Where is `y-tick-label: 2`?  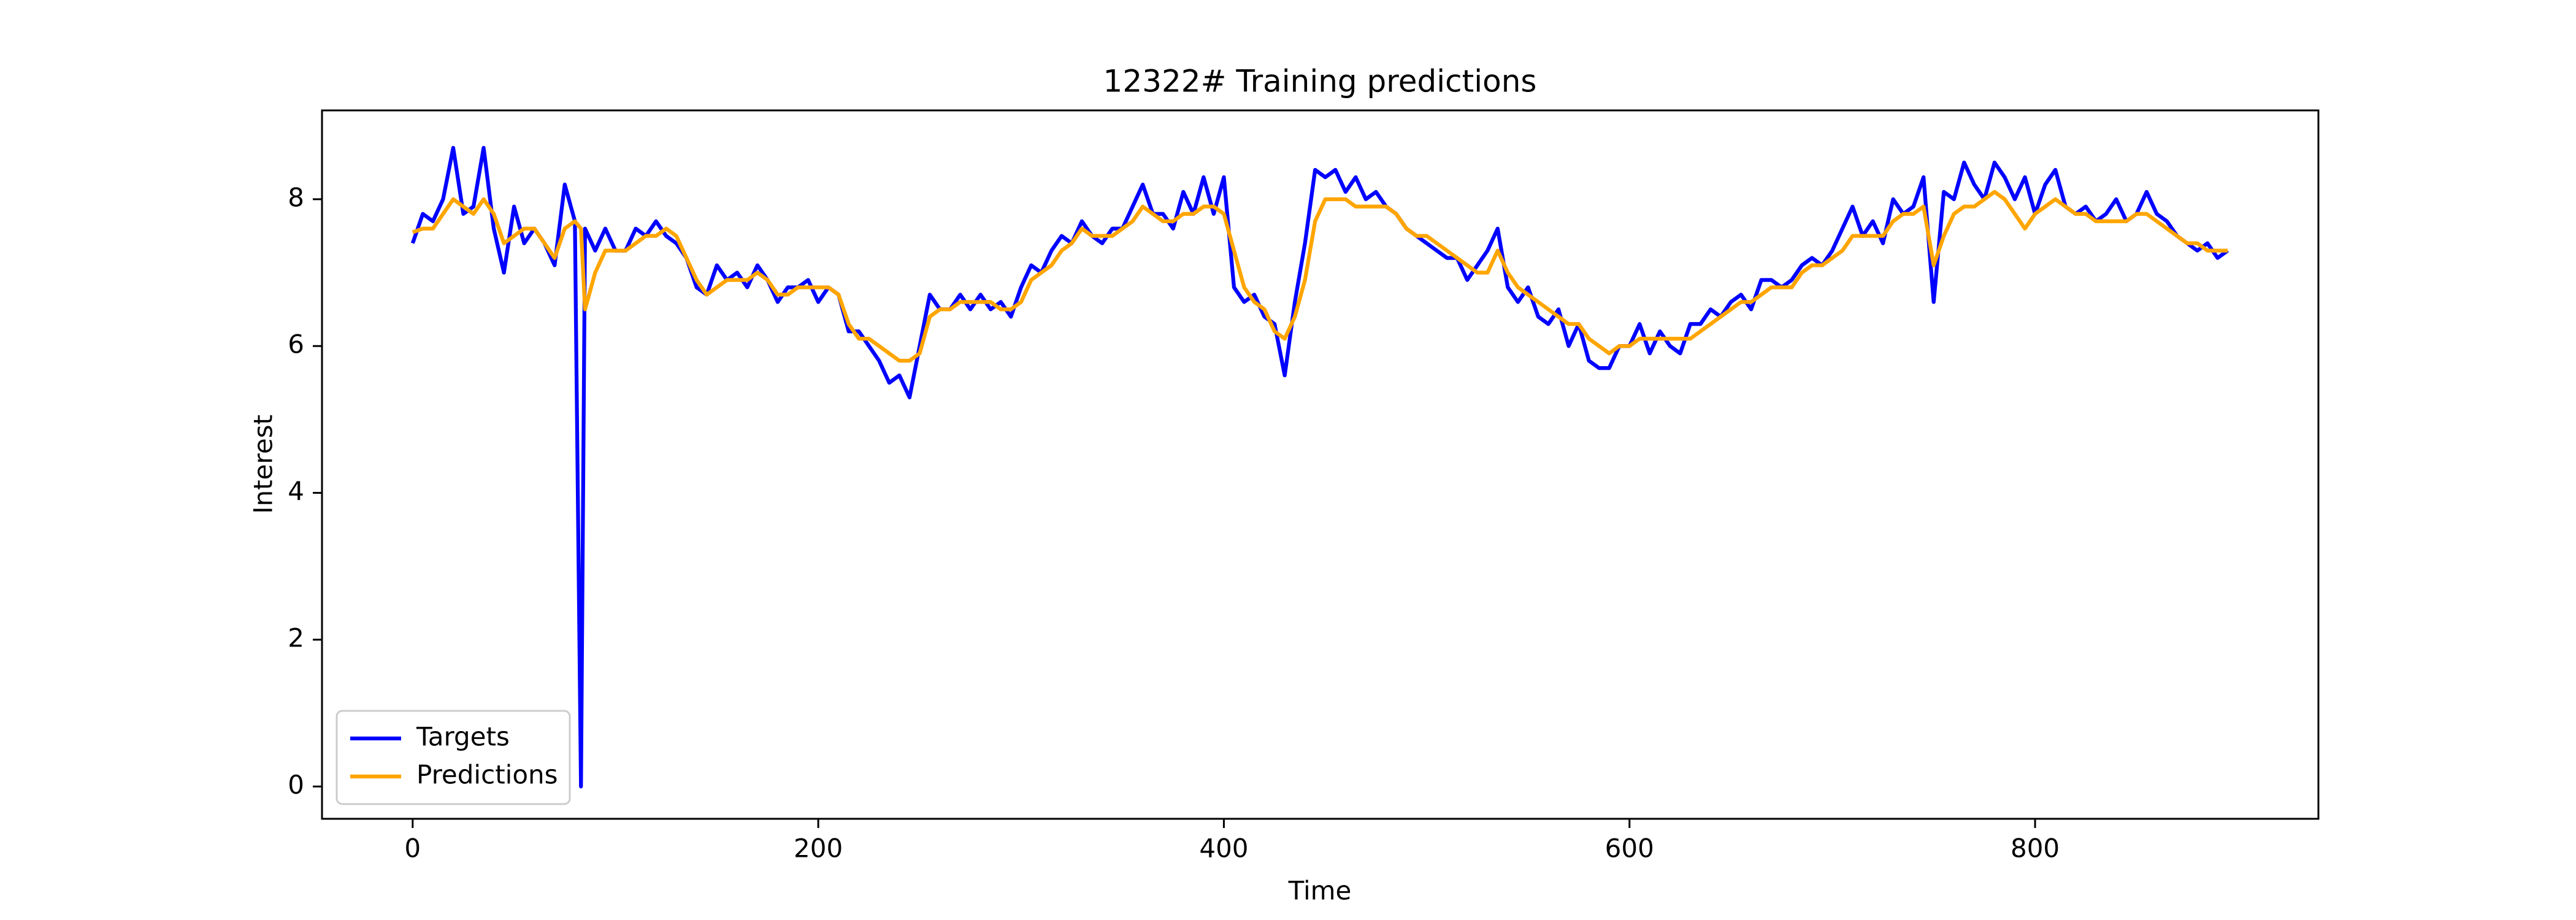
y-tick-label: 2 is located at coordinates (296, 638).